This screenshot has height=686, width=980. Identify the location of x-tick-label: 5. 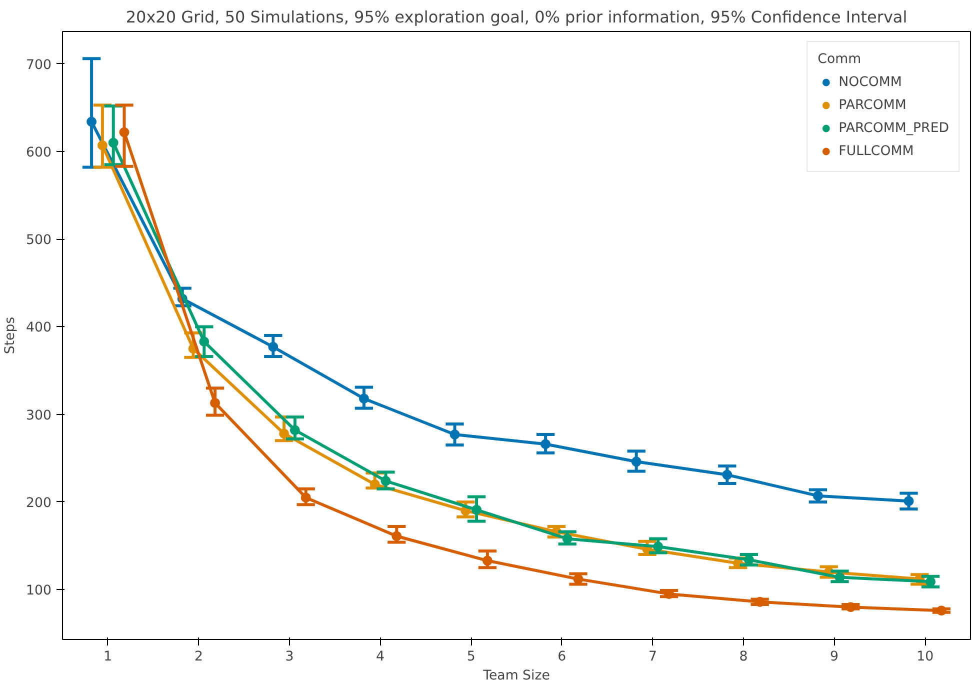
(471, 657).